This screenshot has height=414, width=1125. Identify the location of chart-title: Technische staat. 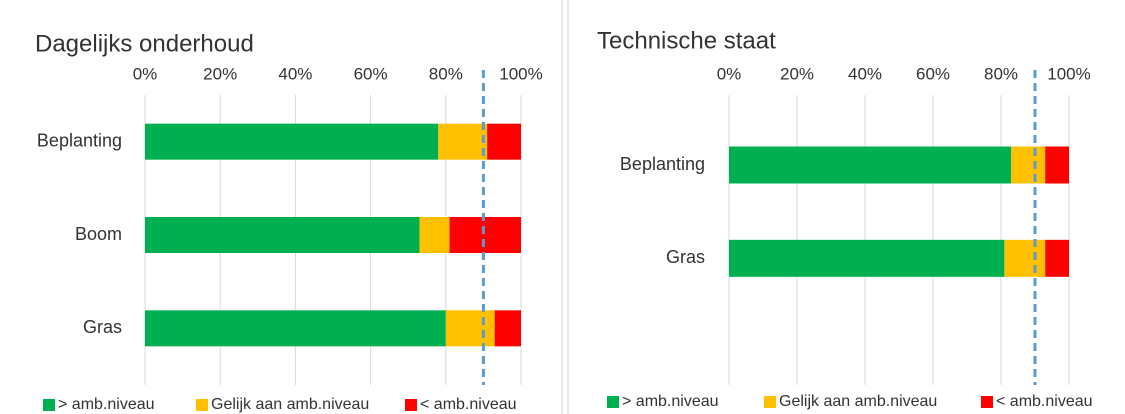
(686, 40).